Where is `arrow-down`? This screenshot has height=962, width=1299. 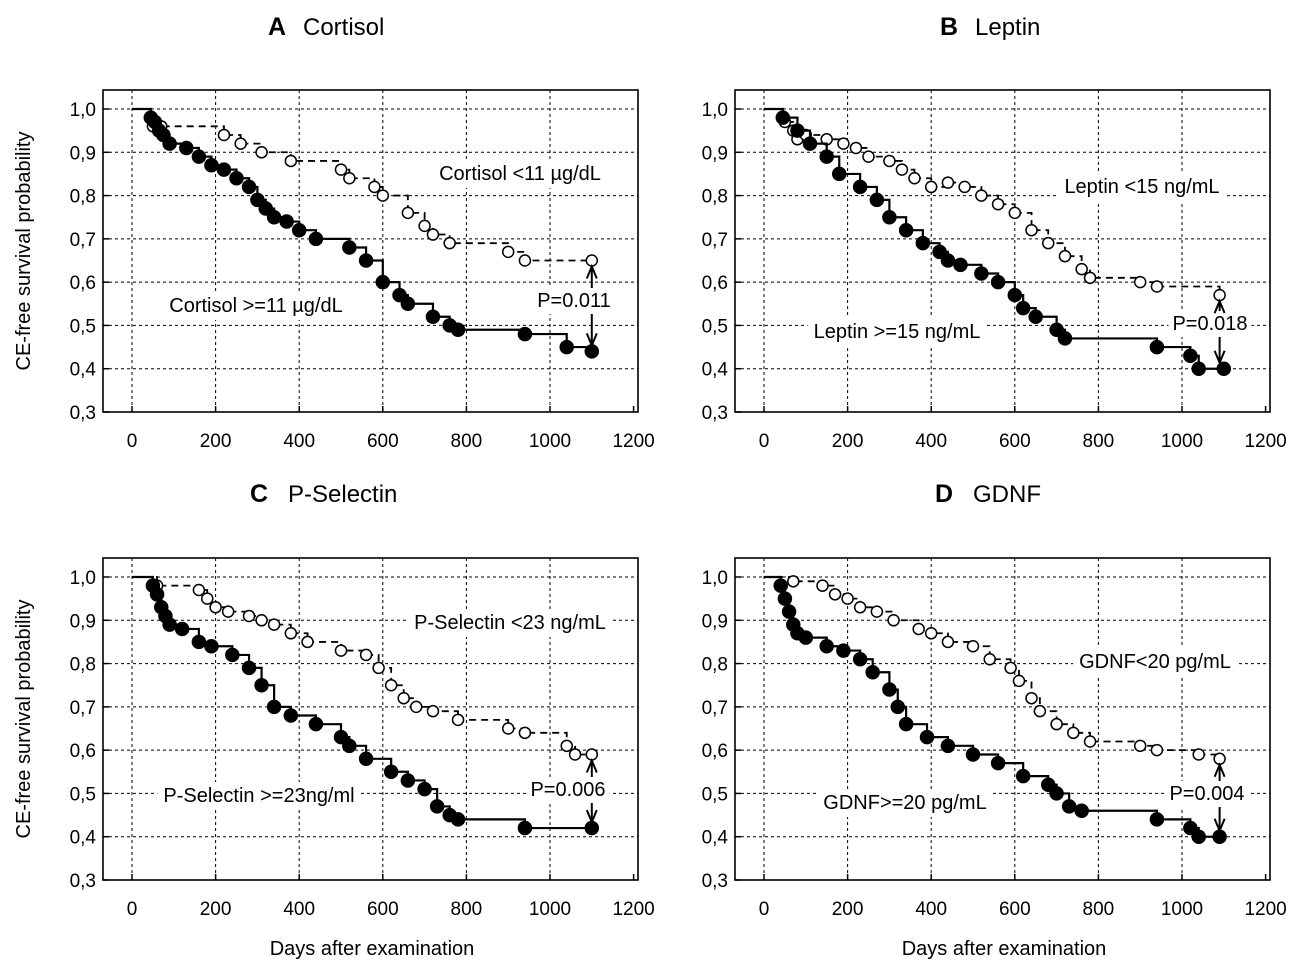 arrow-down is located at coordinates (591, 331).